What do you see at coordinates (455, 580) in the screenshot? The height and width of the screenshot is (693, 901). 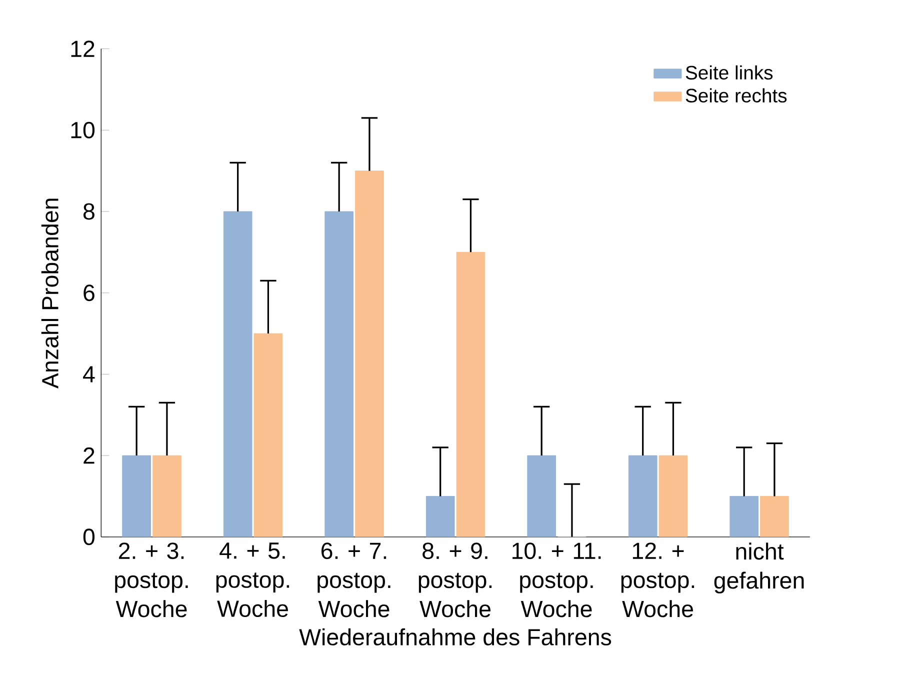 I see `x-tick-label: 8. + 9. postop. Woche` at bounding box center [455, 580].